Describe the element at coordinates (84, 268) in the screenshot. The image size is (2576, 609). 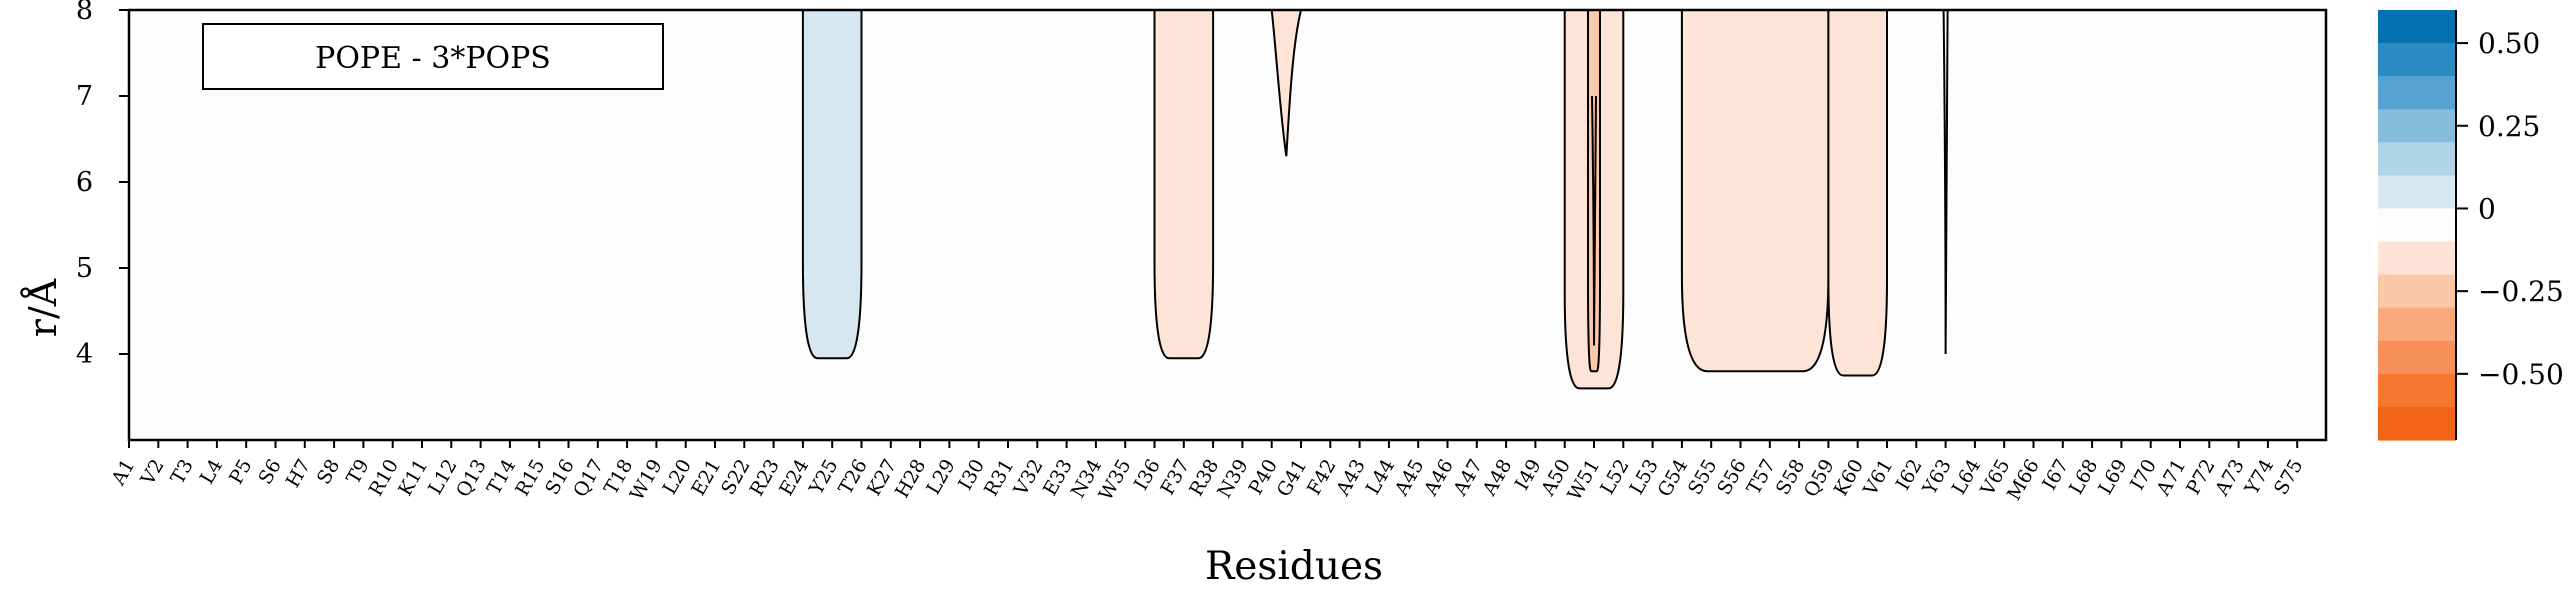
I see `y-tick-label: 5` at that location.